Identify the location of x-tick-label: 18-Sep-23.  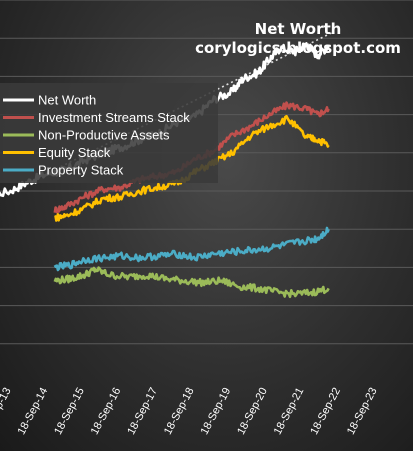
(362, 411).